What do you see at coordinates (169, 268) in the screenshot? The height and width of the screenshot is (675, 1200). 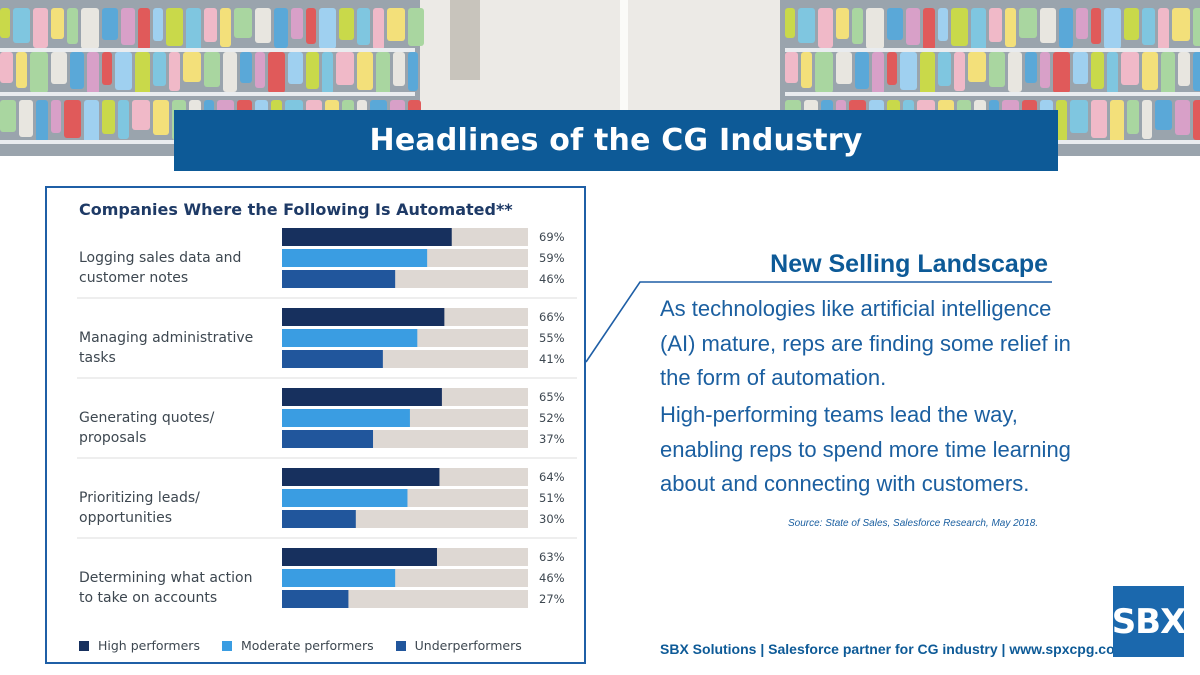 I see `category-label-1: Logging sales data and customer notes` at bounding box center [169, 268].